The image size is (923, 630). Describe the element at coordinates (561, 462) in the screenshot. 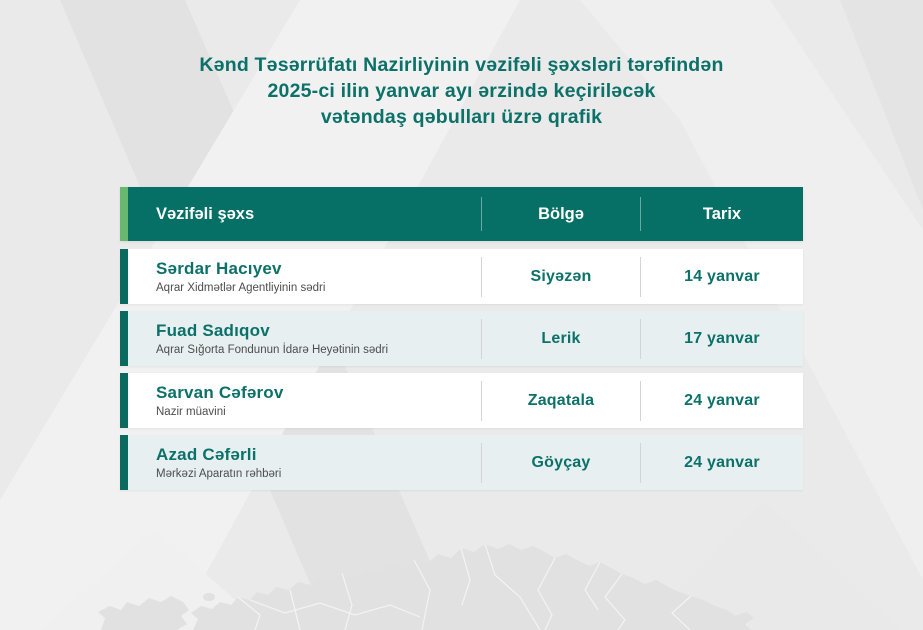

I see `region-cell: Göyçay` at that location.